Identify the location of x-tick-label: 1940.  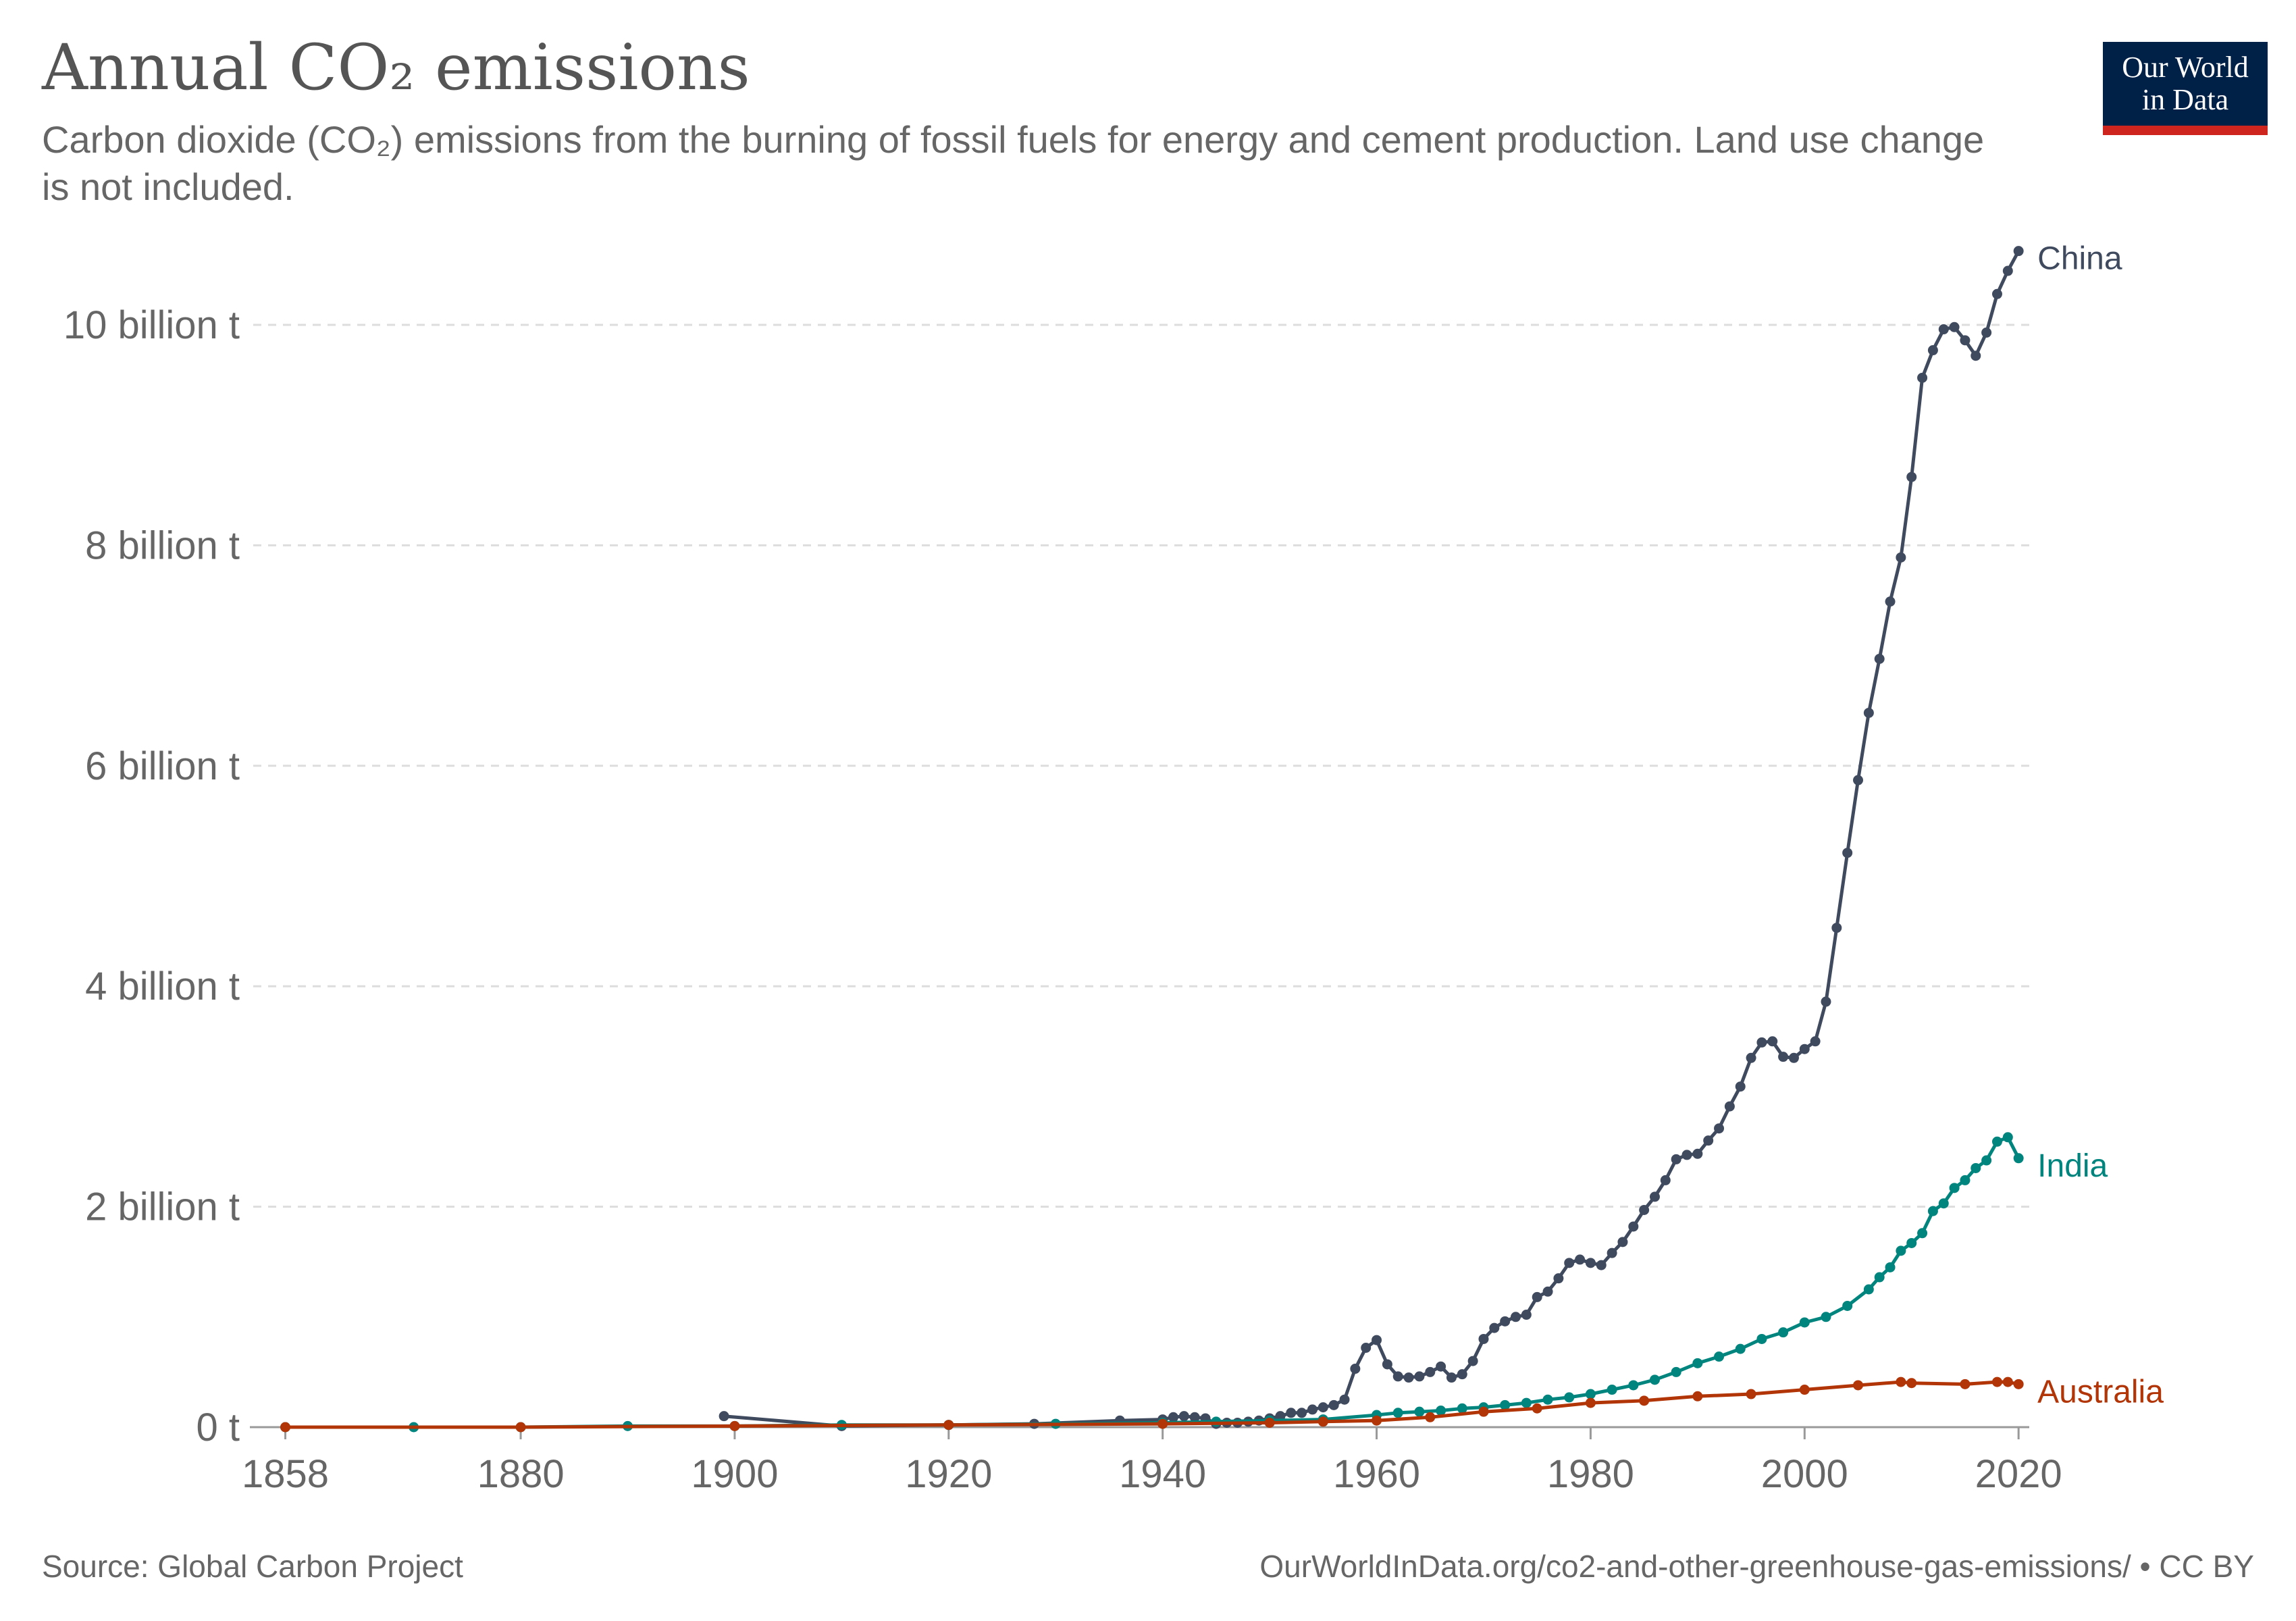
(1162, 1474).